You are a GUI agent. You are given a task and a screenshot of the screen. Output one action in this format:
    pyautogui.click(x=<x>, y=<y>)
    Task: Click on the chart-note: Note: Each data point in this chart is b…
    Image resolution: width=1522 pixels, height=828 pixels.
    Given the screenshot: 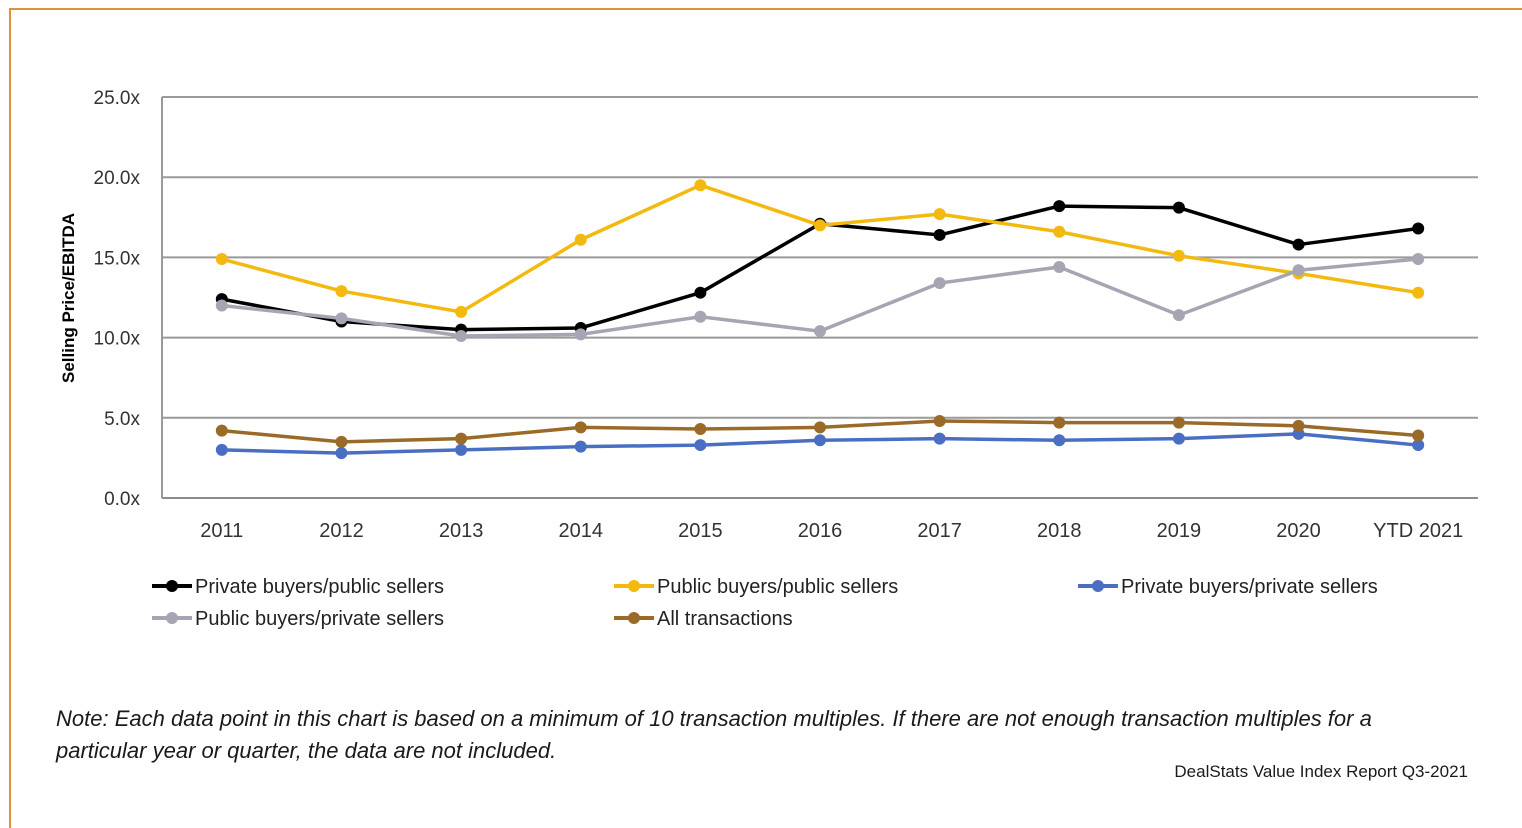 What is the action you would take?
    pyautogui.click(x=714, y=734)
    